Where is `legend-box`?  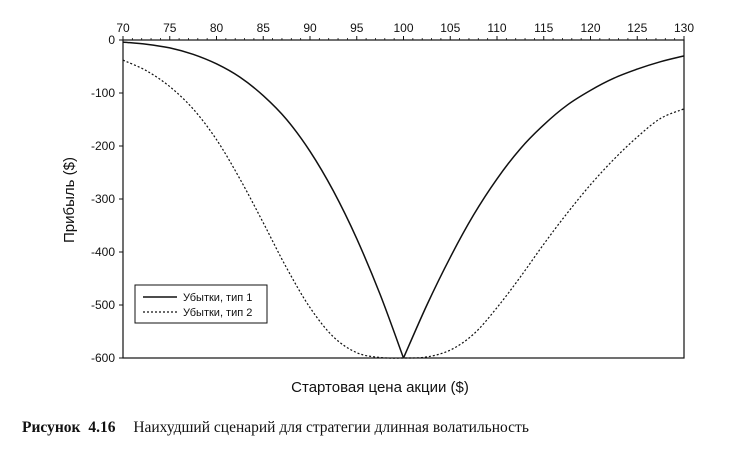 legend-box is located at coordinates (201, 304).